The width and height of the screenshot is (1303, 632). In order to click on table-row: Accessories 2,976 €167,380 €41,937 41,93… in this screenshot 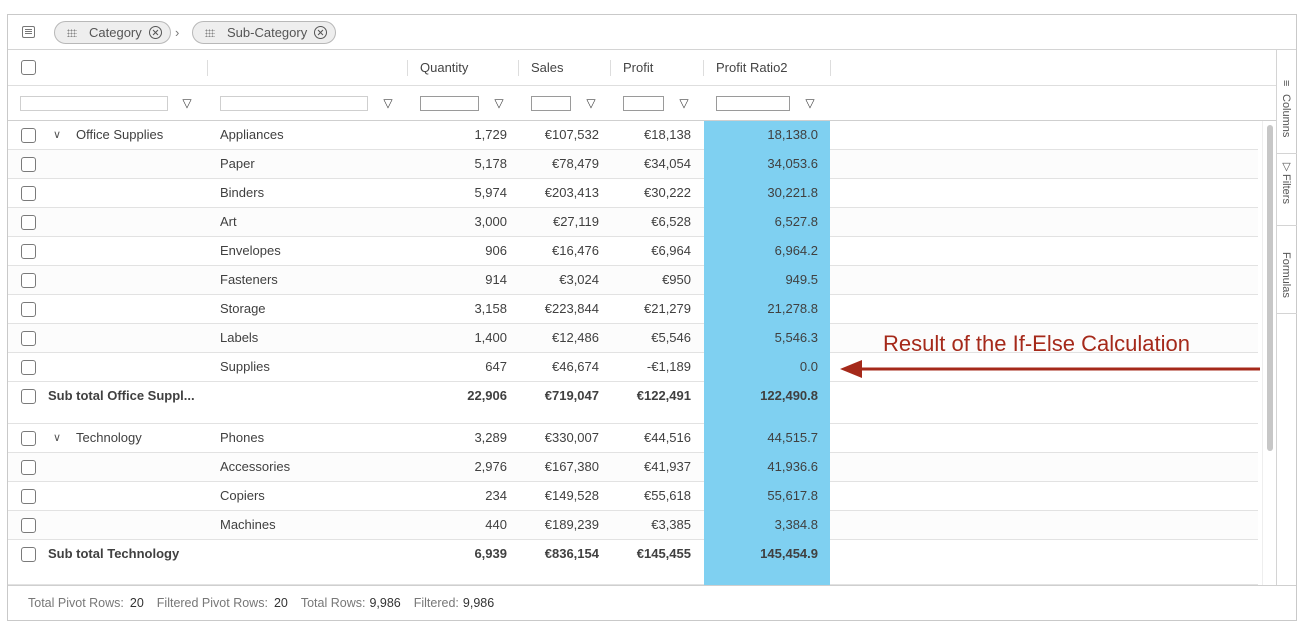, I will do `click(633, 467)`.